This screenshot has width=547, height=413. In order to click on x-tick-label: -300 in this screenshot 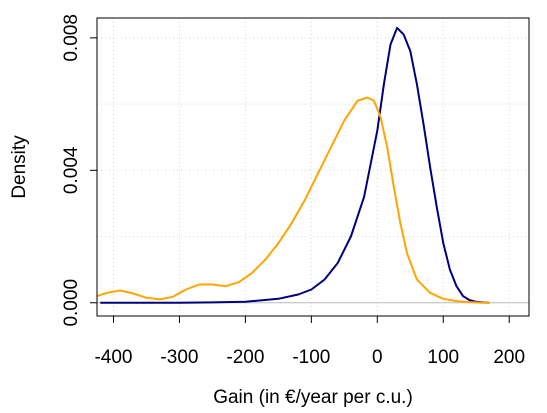, I will do `click(179, 357)`.